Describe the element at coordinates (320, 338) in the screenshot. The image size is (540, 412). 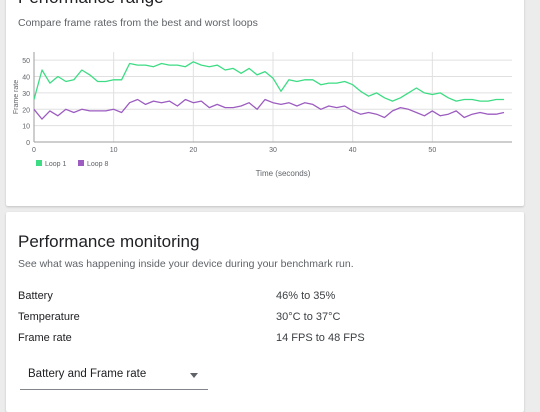
I see `frame-rate-value: 14 FPS to 48 FPS` at that location.